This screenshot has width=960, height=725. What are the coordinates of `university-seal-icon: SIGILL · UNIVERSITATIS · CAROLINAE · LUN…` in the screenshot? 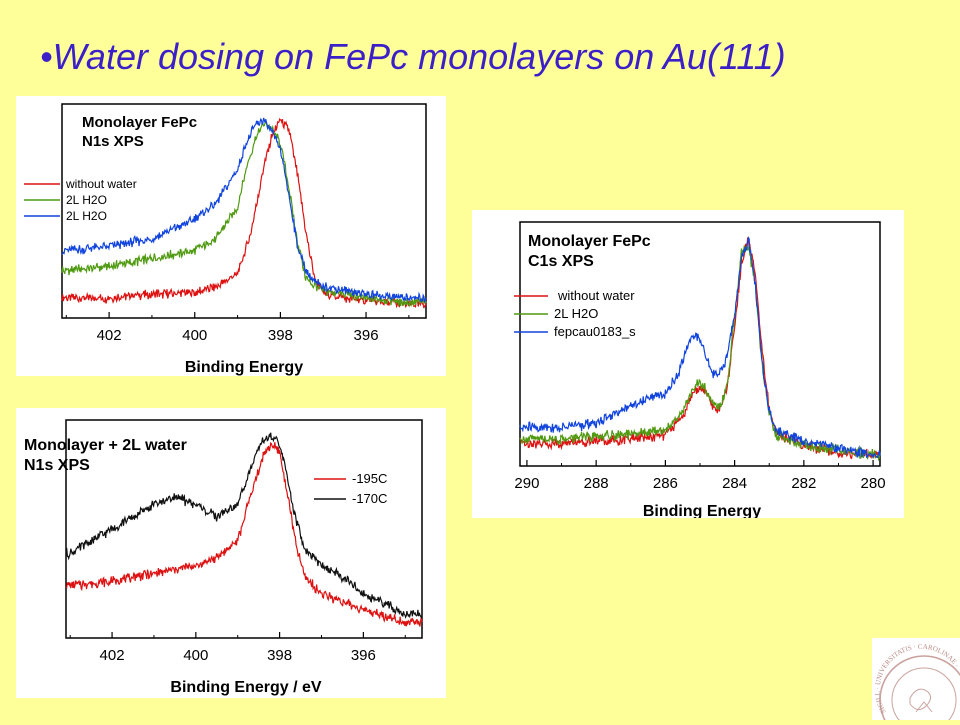 It's located at (914, 678).